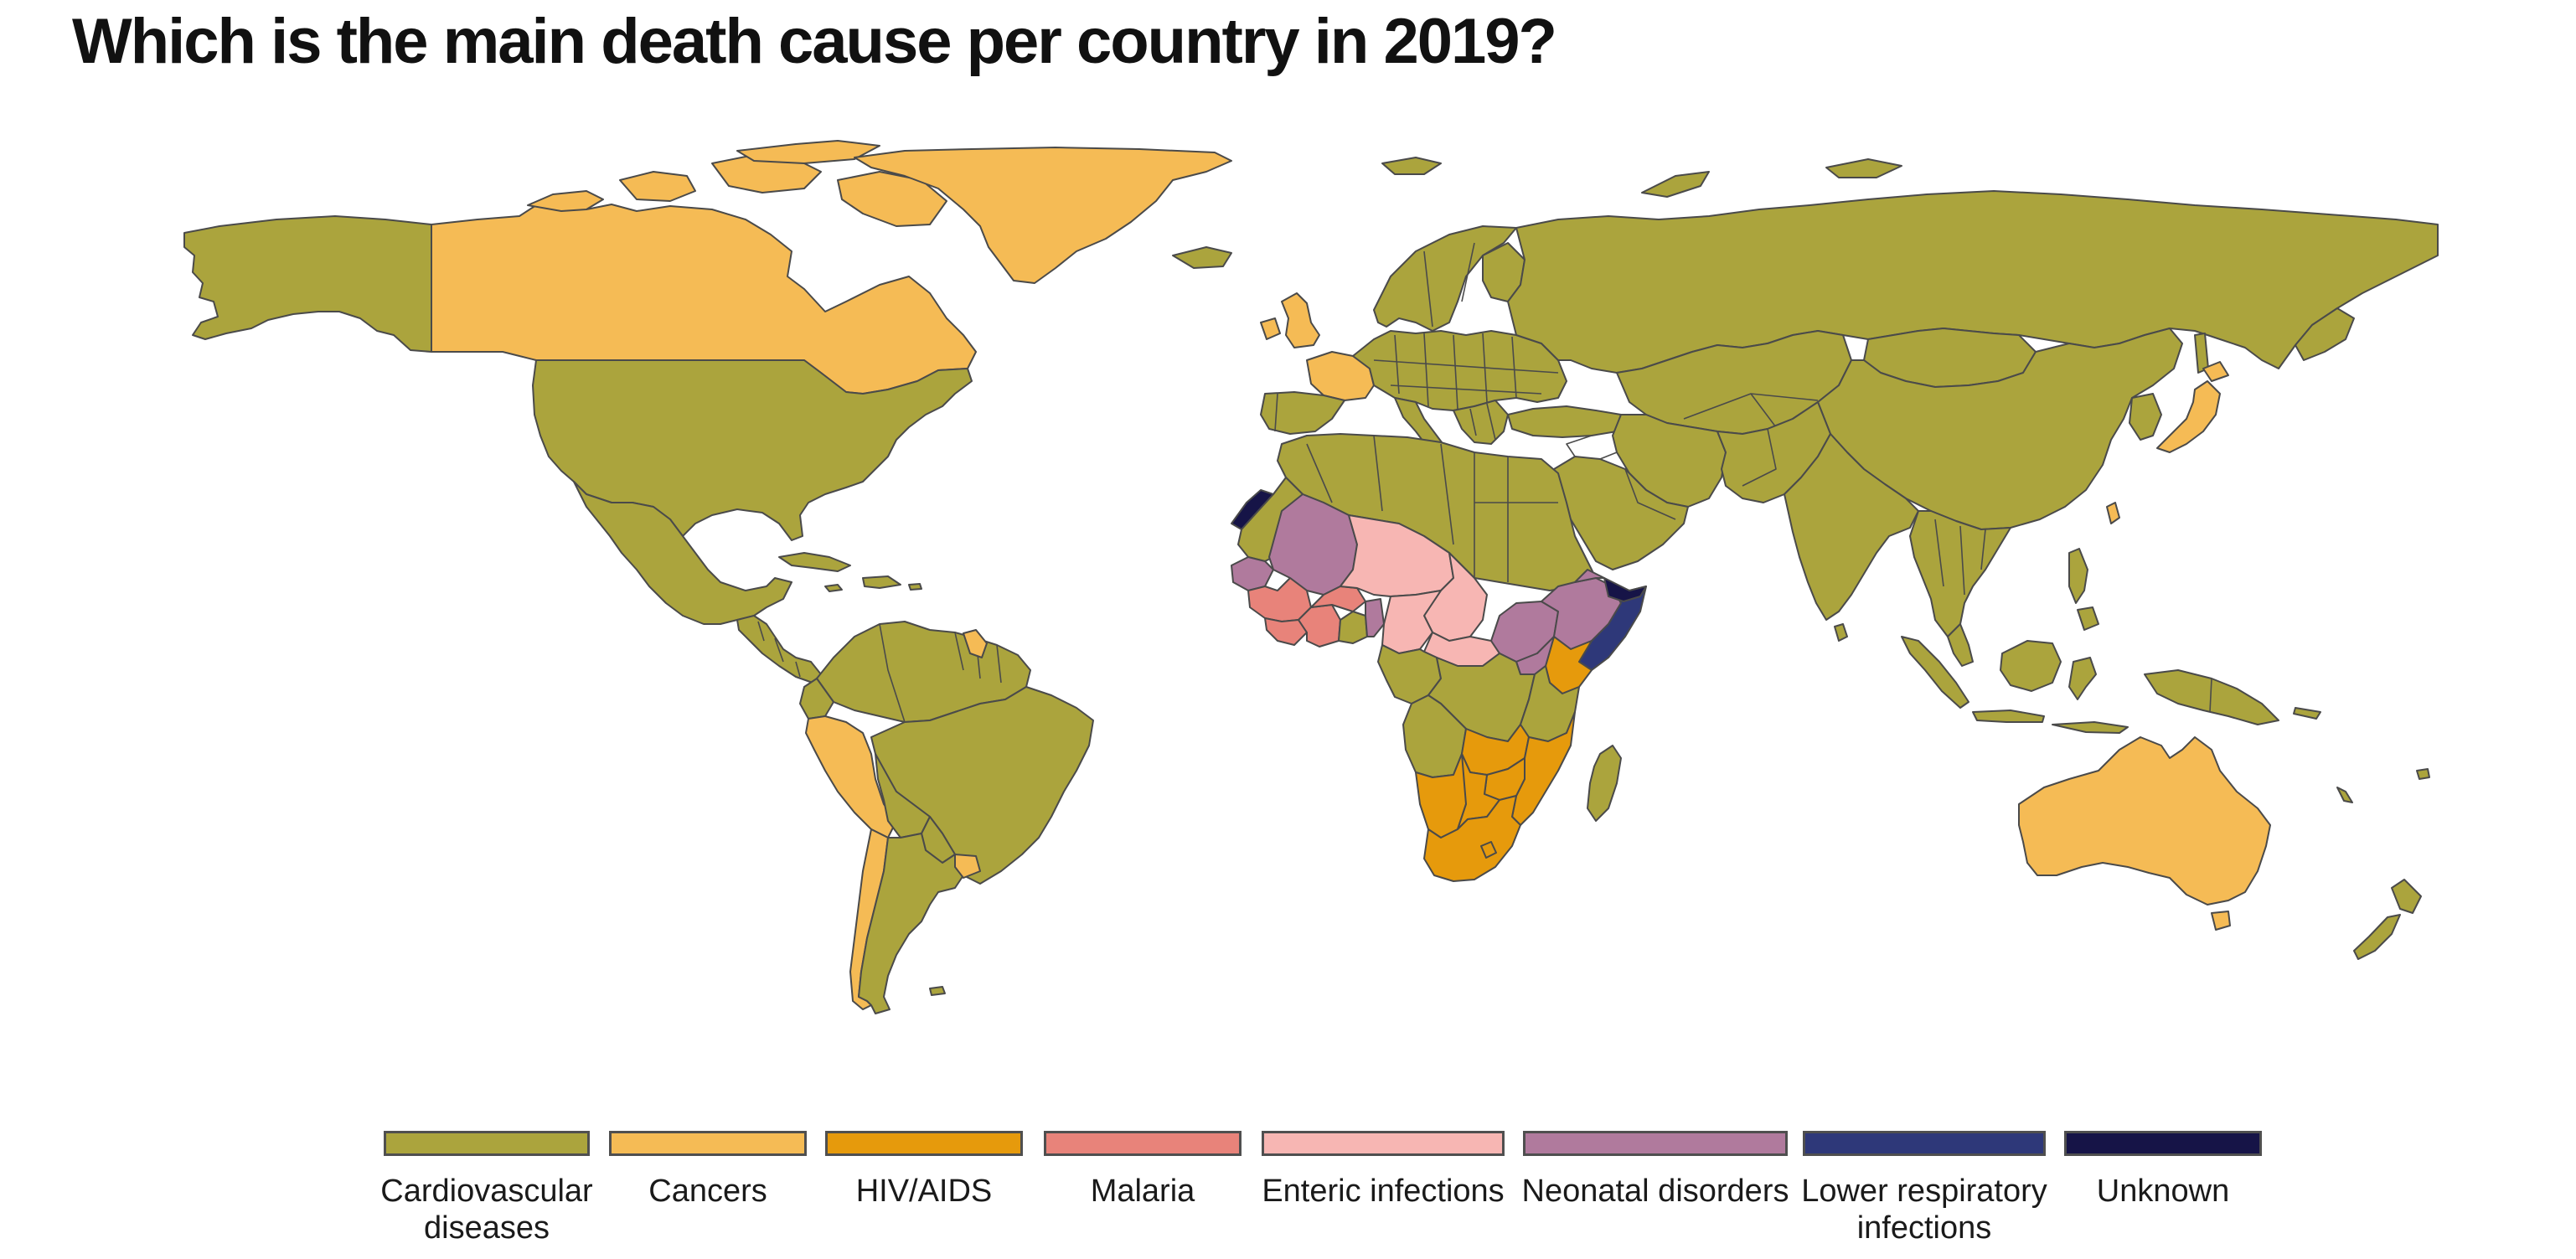 The height and width of the screenshot is (1259, 2576). What do you see at coordinates (2145, 417) in the screenshot?
I see `region-korea` at bounding box center [2145, 417].